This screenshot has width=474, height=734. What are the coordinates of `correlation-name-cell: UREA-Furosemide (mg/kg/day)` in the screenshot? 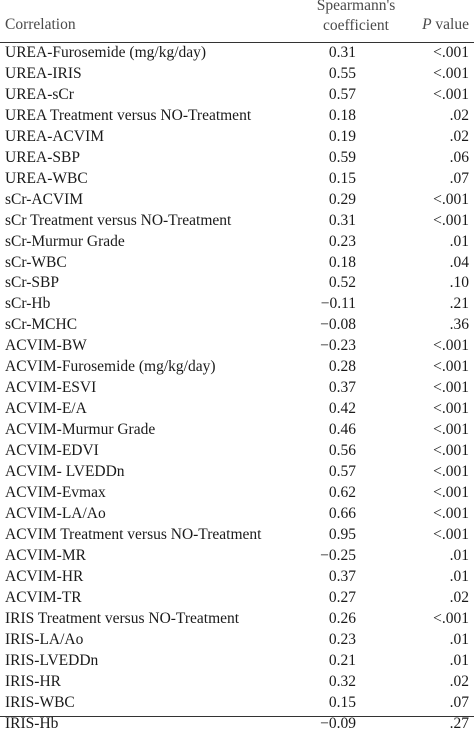 It's located at (105, 53).